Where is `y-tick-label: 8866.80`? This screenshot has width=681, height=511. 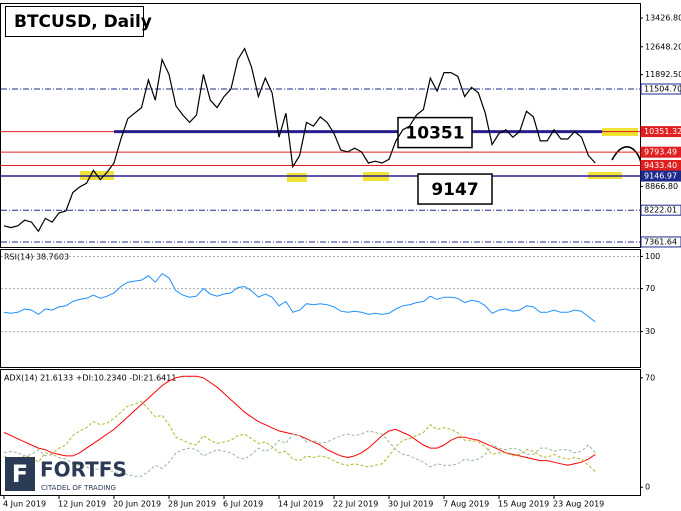 y-tick-label: 8866.80 is located at coordinates (661, 186).